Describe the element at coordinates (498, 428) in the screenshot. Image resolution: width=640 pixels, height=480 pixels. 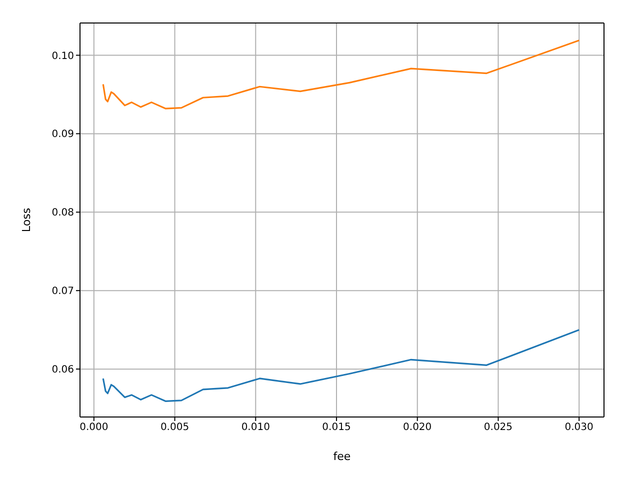
I see `x-tick-label: 0.025` at that location.